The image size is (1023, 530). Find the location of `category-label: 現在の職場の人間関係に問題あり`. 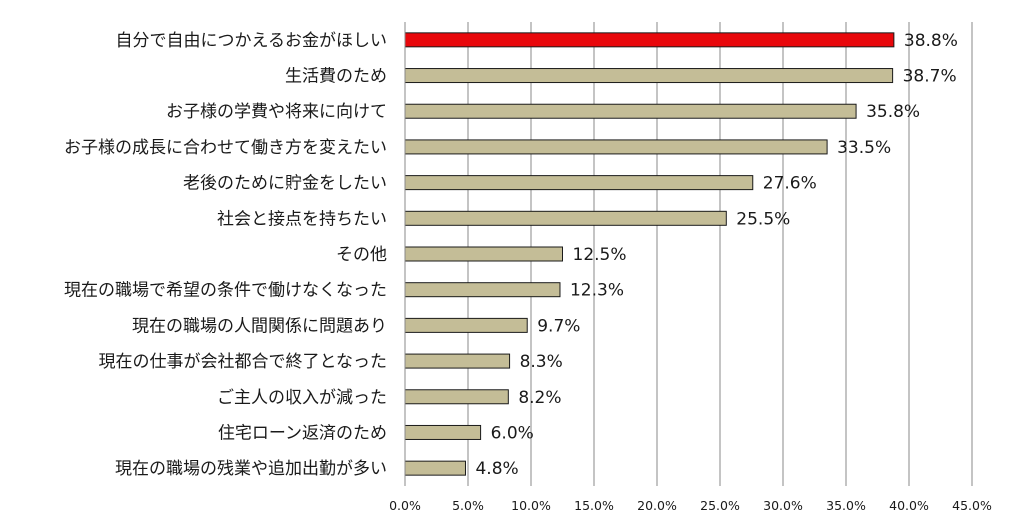

category-label: 現在の職場の人間関係に問題あり is located at coordinates (259, 326).